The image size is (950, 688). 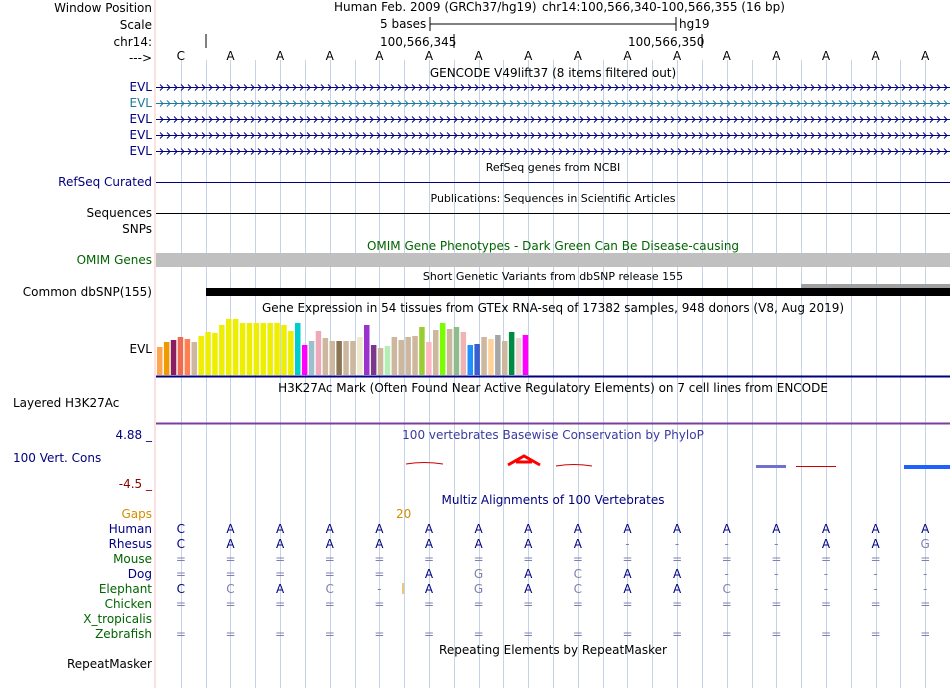 I want to click on gtex-track-label: EVL, so click(x=140, y=349).